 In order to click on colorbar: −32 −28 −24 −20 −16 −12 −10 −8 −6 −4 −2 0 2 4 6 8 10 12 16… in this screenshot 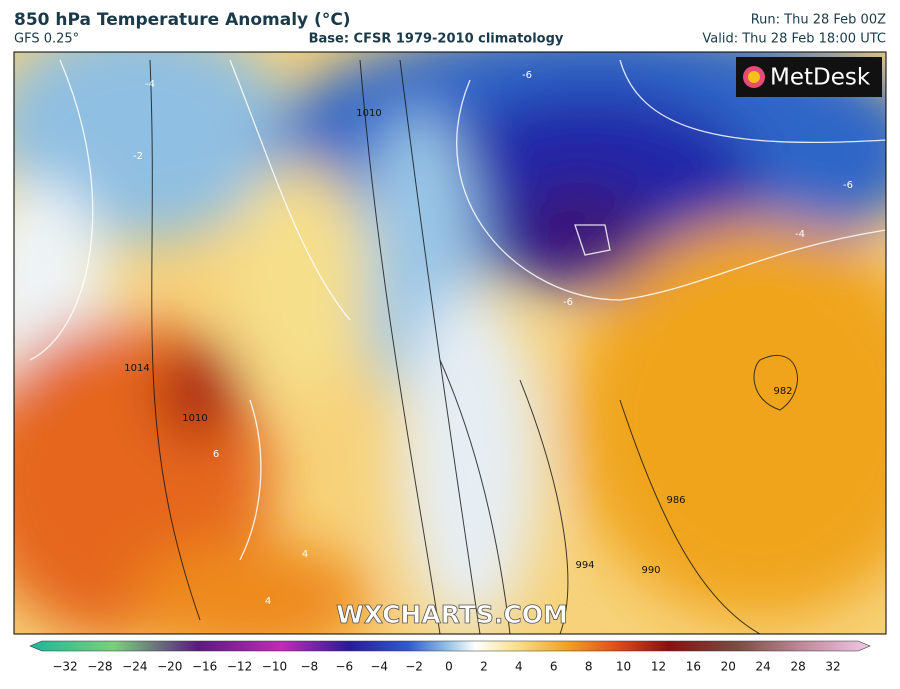, I will do `click(450, 657)`.